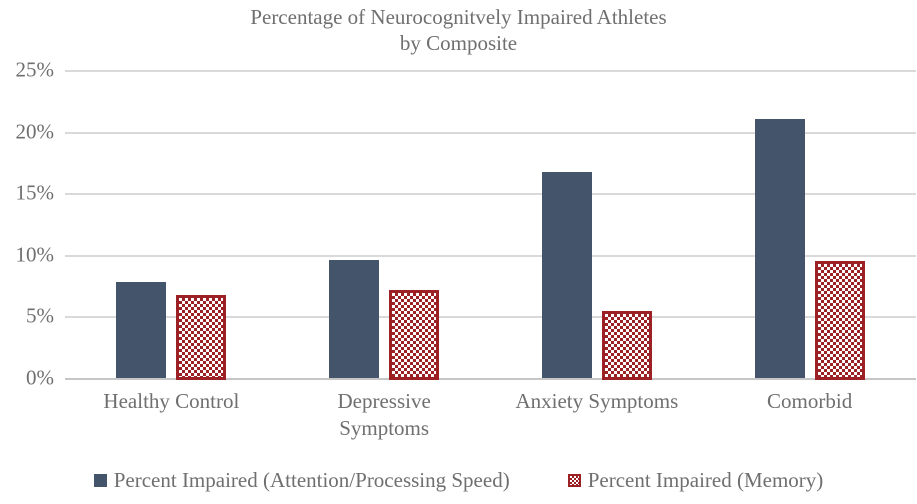 This screenshot has width=917, height=504. Describe the element at coordinates (384, 225) in the screenshot. I see `bar-group-depressive-symptoms` at that location.